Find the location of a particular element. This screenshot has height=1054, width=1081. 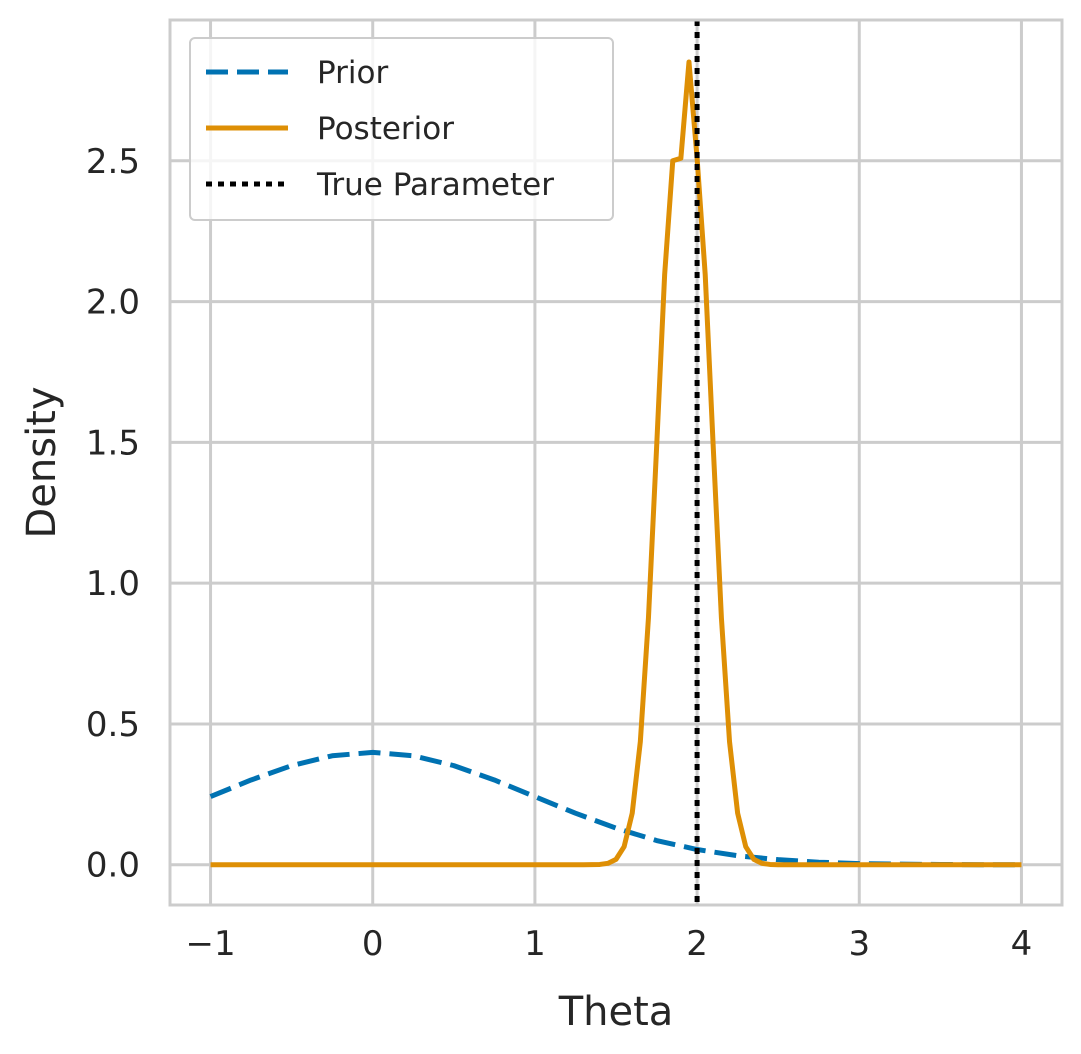

legend-label-posterior: Posterior is located at coordinates (385, 129).